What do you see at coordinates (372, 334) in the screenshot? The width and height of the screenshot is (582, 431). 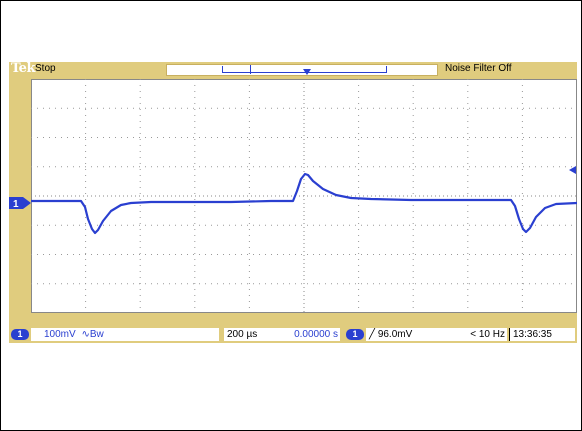 I see `trigger-slope-icon: ╱` at bounding box center [372, 334].